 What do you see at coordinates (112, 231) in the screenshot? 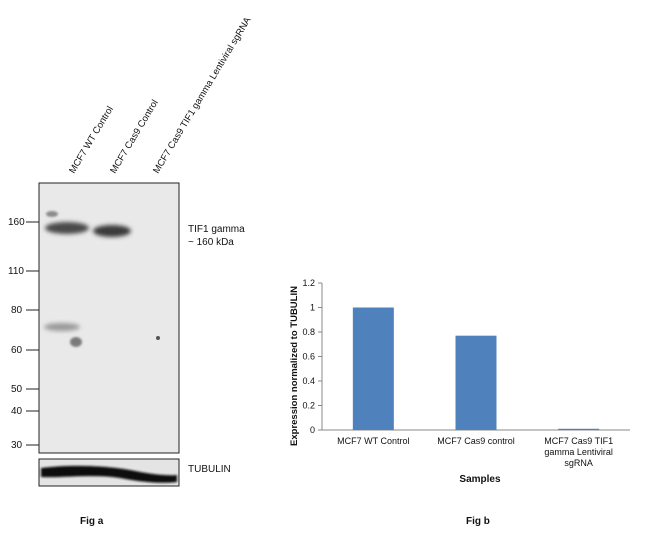
I see `band-tif1-lane2` at bounding box center [112, 231].